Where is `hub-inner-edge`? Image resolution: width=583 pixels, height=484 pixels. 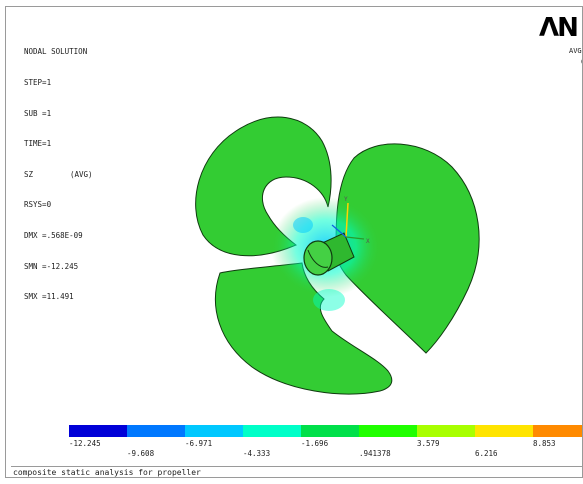 hub-inner-edge is located at coordinates (318, 258).